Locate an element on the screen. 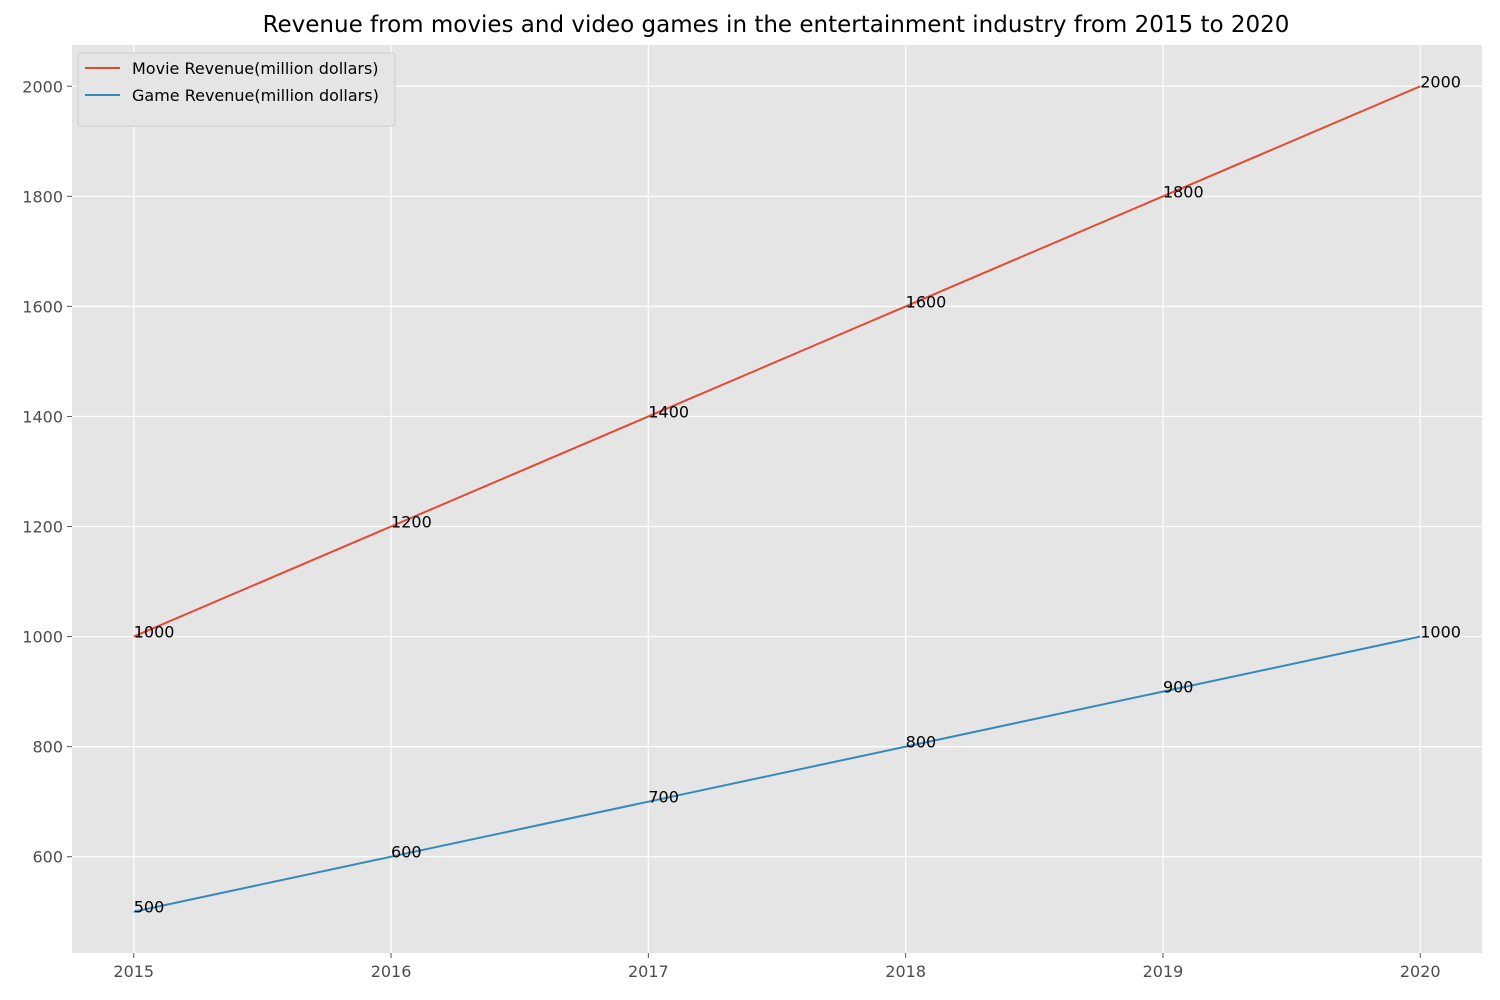 The height and width of the screenshot is (1000, 1500). y-tick-label: 1000 is located at coordinates (42, 637).